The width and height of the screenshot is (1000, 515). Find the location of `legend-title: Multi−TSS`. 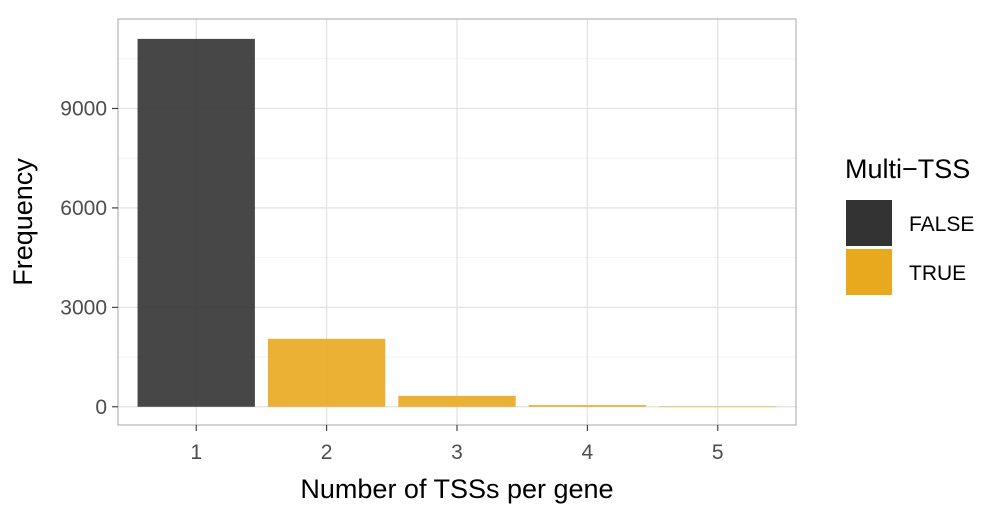

legend-title: Multi−TSS is located at coordinates (907, 169).